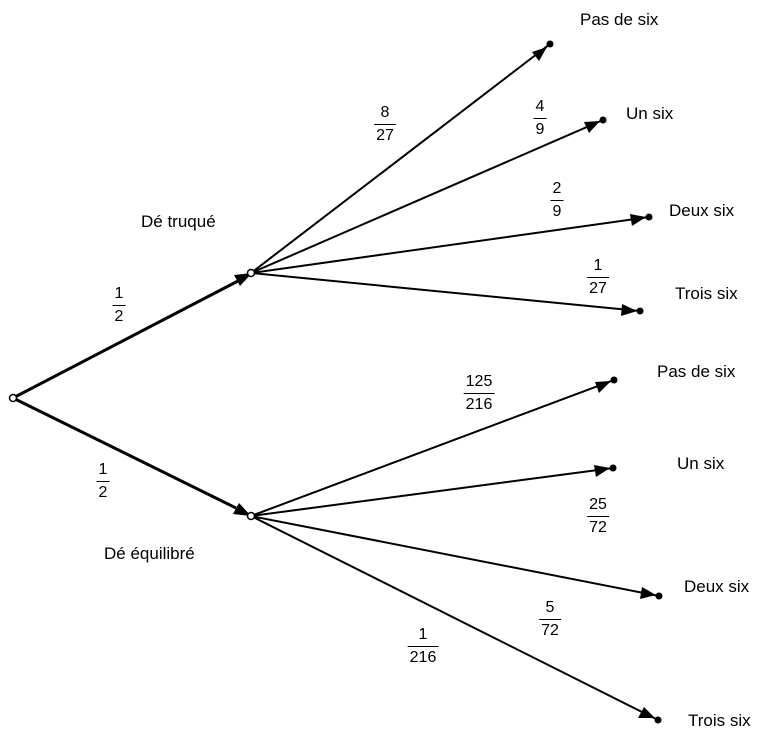  Describe the element at coordinates (13, 398) in the screenshot. I see `root-node` at that location.